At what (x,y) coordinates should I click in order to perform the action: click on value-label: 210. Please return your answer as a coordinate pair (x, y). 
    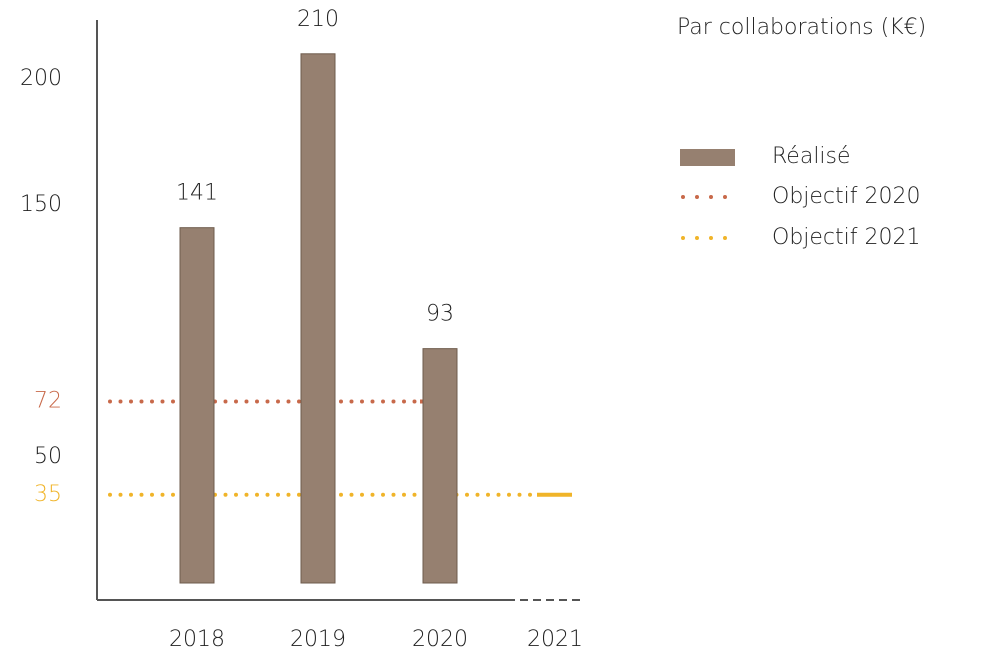
    Looking at the image, I should click on (318, 19).